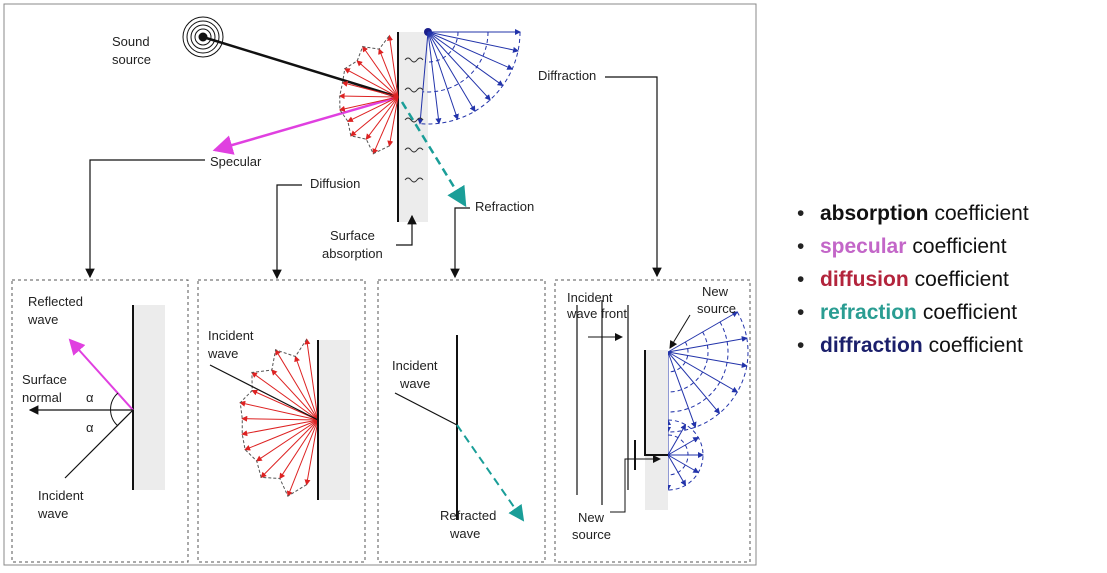 This screenshot has width=1107, height=573. What do you see at coordinates (864, 279) in the screenshot?
I see `coefficient-term: diffusion` at bounding box center [864, 279].